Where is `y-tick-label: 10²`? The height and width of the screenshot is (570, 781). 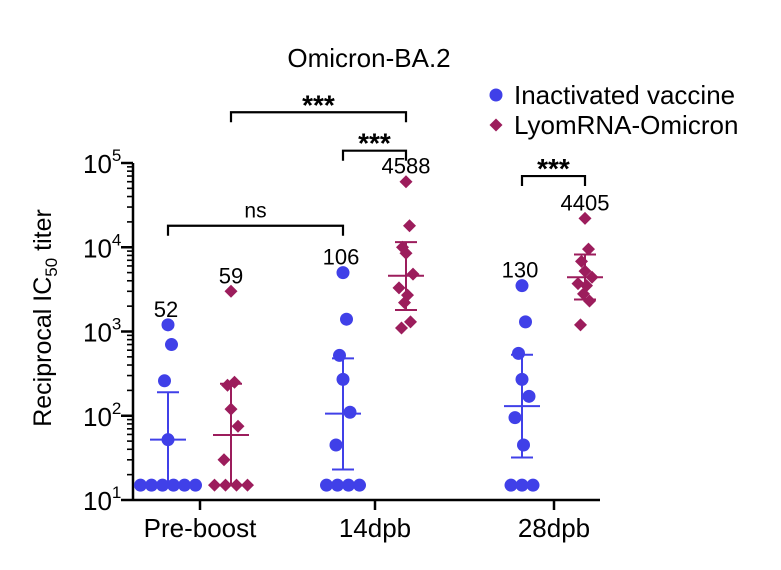 y-tick-label: 10² is located at coordinates (102, 415).